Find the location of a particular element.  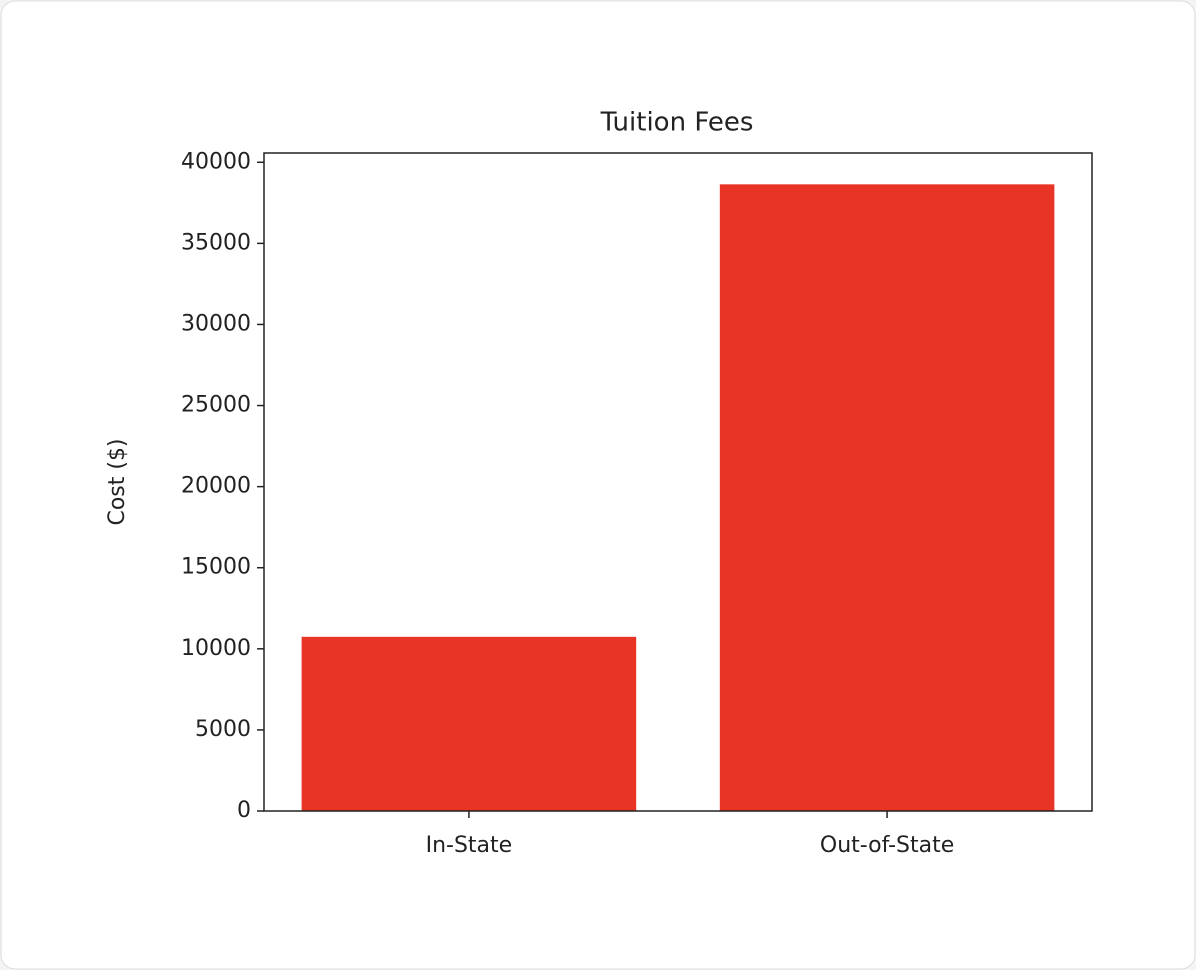

y-tick-label: 35000 is located at coordinates (216, 242).